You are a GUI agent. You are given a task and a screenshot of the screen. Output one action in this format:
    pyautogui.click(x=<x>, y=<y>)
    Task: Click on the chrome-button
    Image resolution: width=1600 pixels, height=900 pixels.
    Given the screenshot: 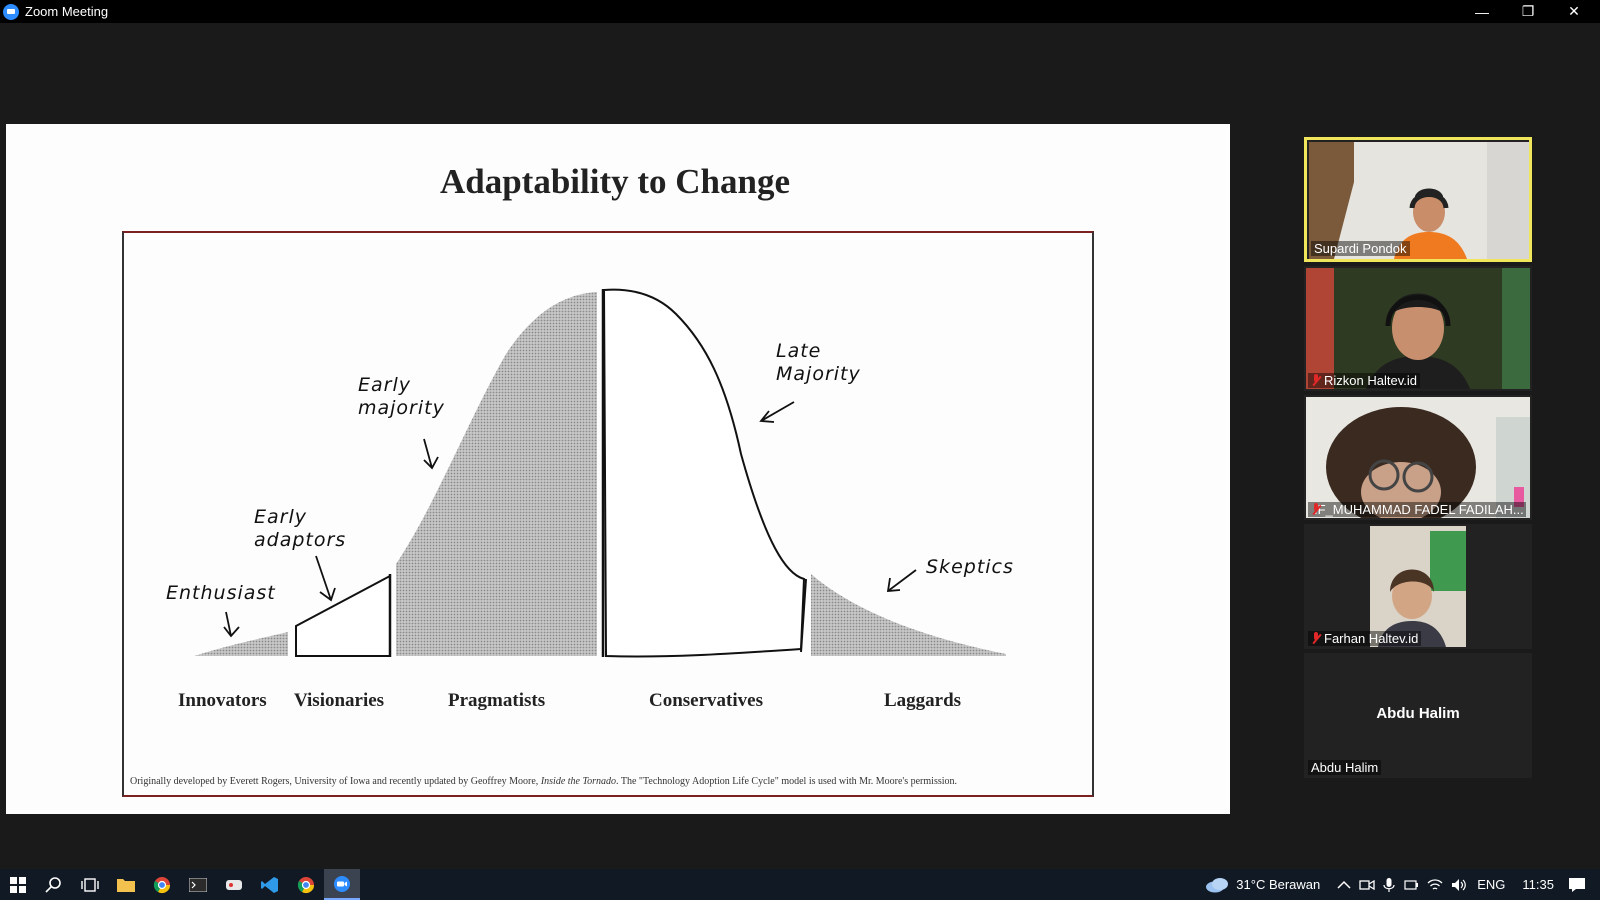 What is the action you would take?
    pyautogui.click(x=162, y=884)
    